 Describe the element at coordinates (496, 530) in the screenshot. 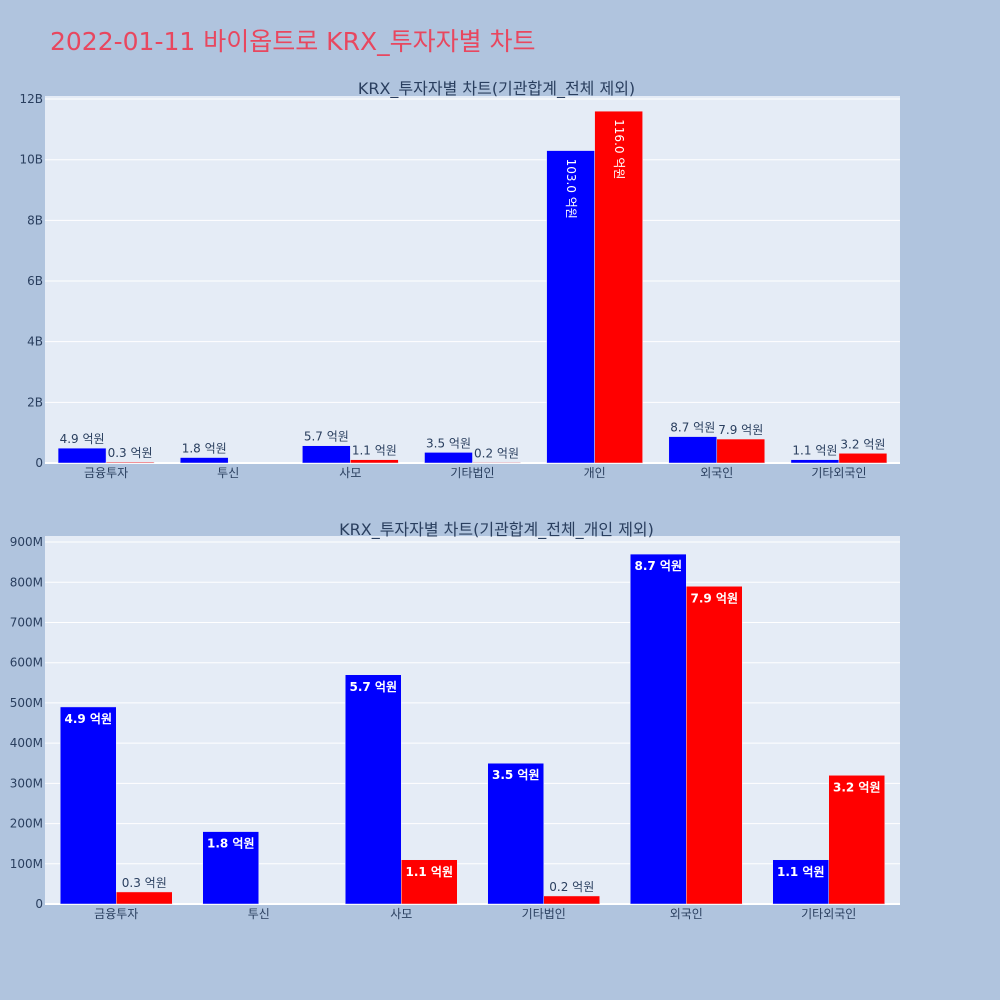

I see `chart-title: KRX_투자자별 차트(기관합계_전체_개인 제외)` at that location.